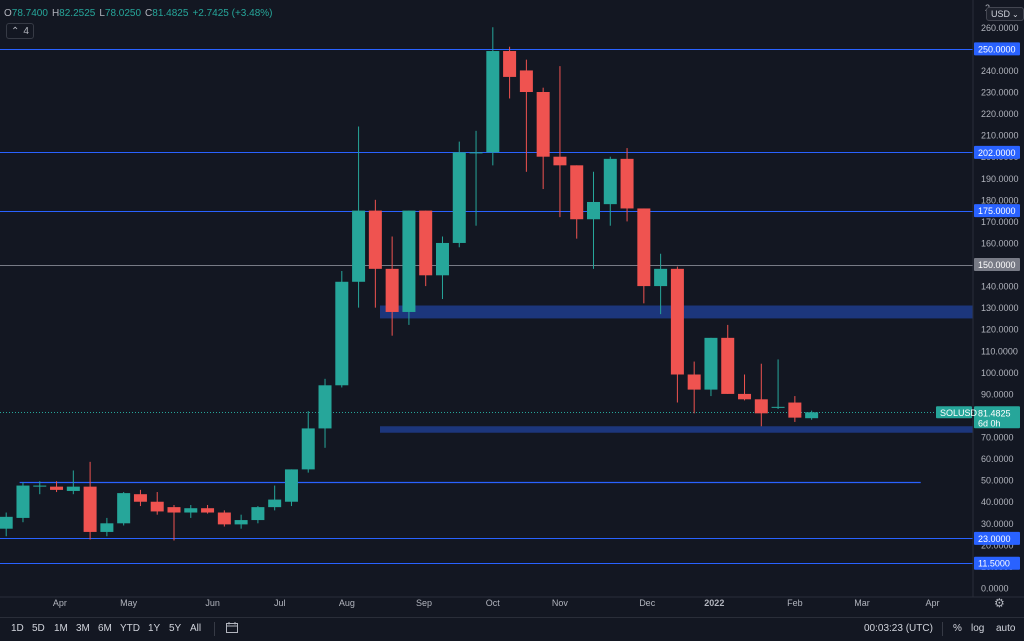 The image size is (1024, 641). What do you see at coordinates (55, 13) in the screenshot?
I see `high-key: H` at bounding box center [55, 13].